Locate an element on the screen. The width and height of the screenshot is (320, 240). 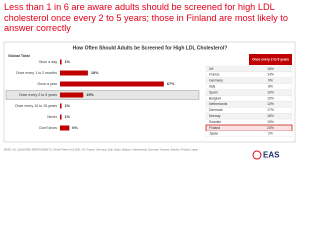
value-label: 67% is located at coordinates (171, 84).